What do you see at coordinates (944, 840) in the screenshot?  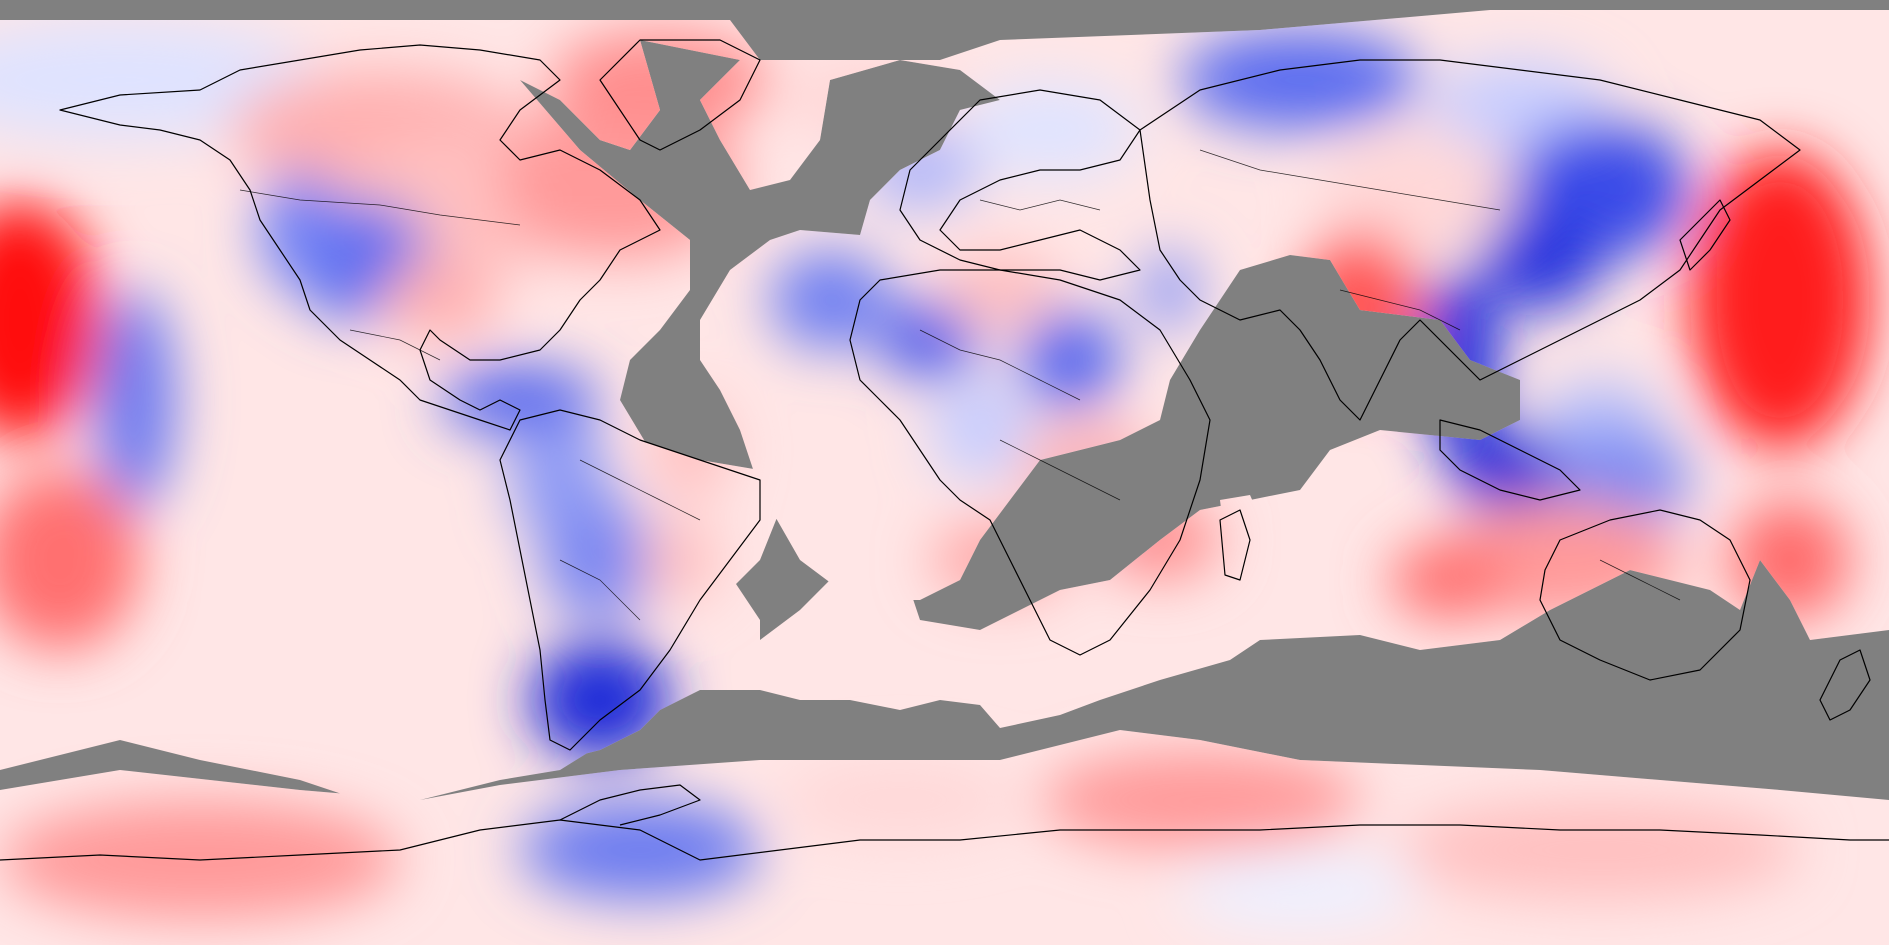 I see `coast-antarctica` at bounding box center [944, 840].